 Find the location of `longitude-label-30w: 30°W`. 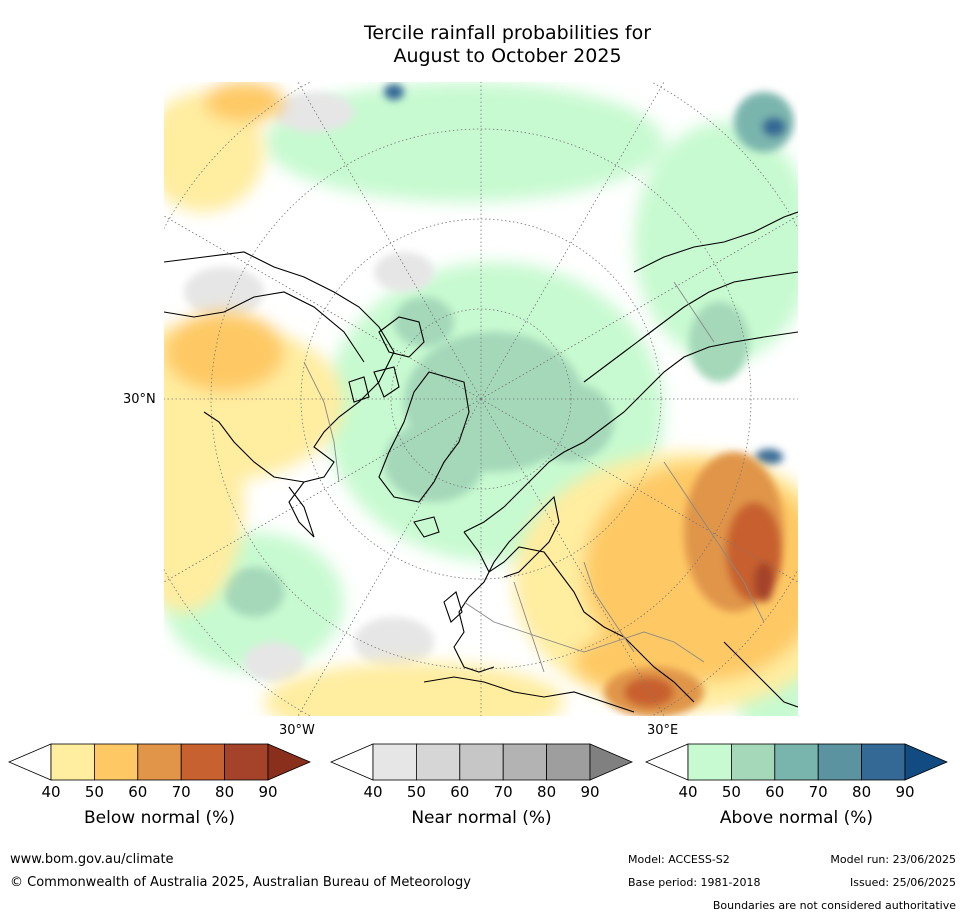

longitude-label-30w: 30°W is located at coordinates (297, 730).